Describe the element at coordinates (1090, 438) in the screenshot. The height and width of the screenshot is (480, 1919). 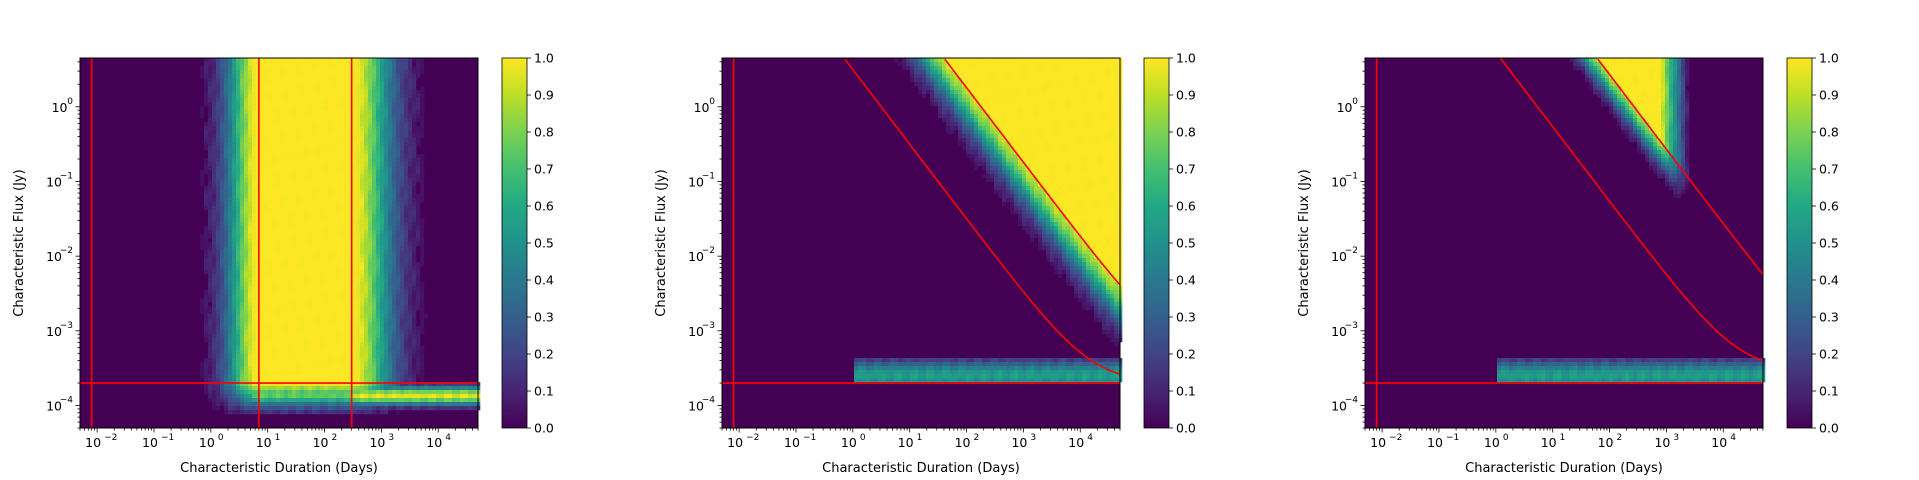
I see `x-tick-exponent: 4` at that location.